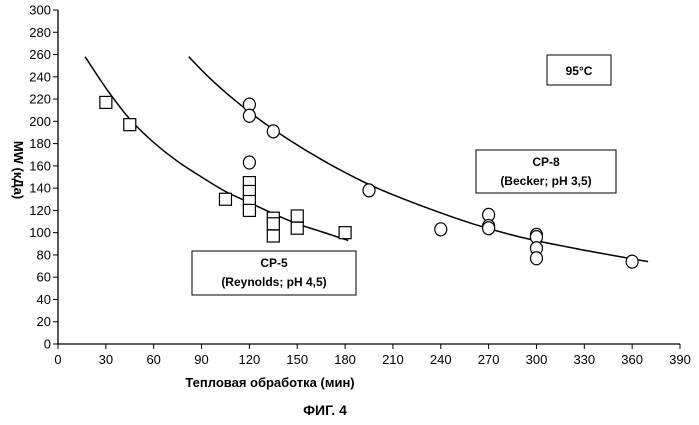 Image resolution: width=699 pixels, height=425 pixels. Describe the element at coordinates (57, 359) in the screenshot. I see `x-tick-label: 0` at that location.